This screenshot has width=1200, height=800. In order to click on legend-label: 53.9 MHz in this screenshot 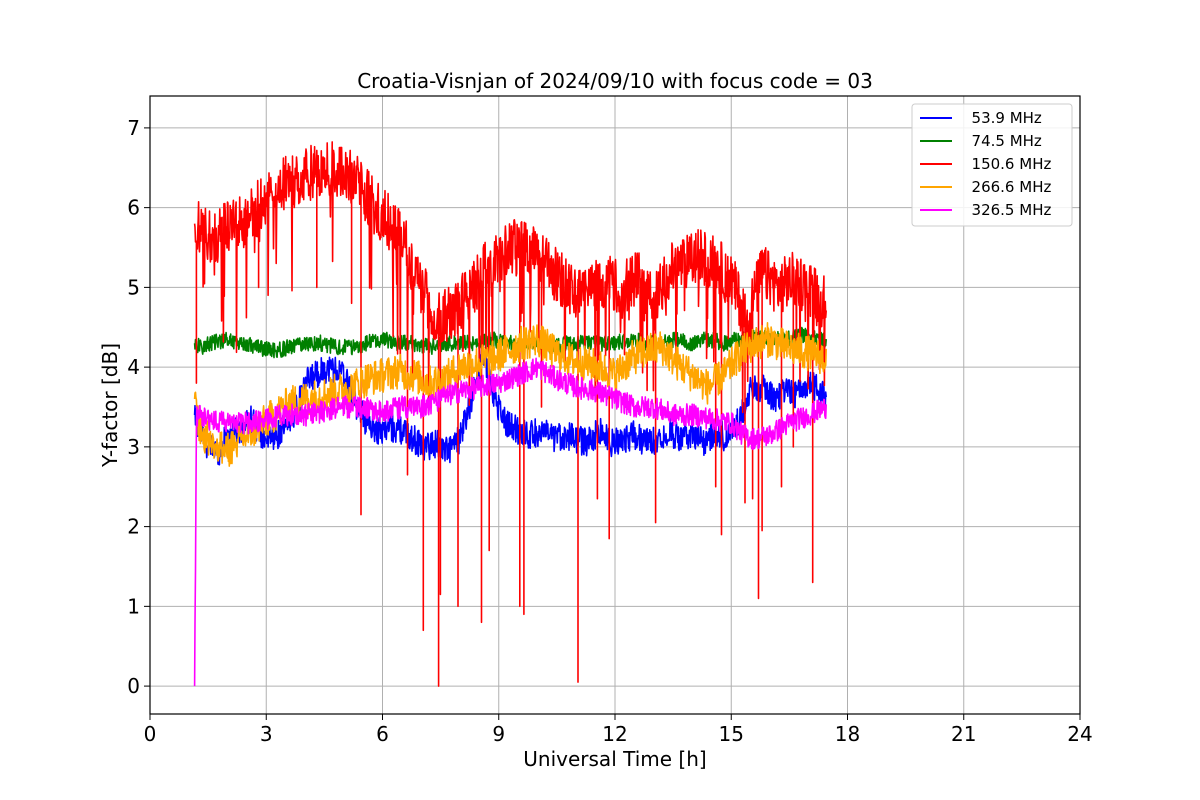, I will do `click(1002, 118)`.